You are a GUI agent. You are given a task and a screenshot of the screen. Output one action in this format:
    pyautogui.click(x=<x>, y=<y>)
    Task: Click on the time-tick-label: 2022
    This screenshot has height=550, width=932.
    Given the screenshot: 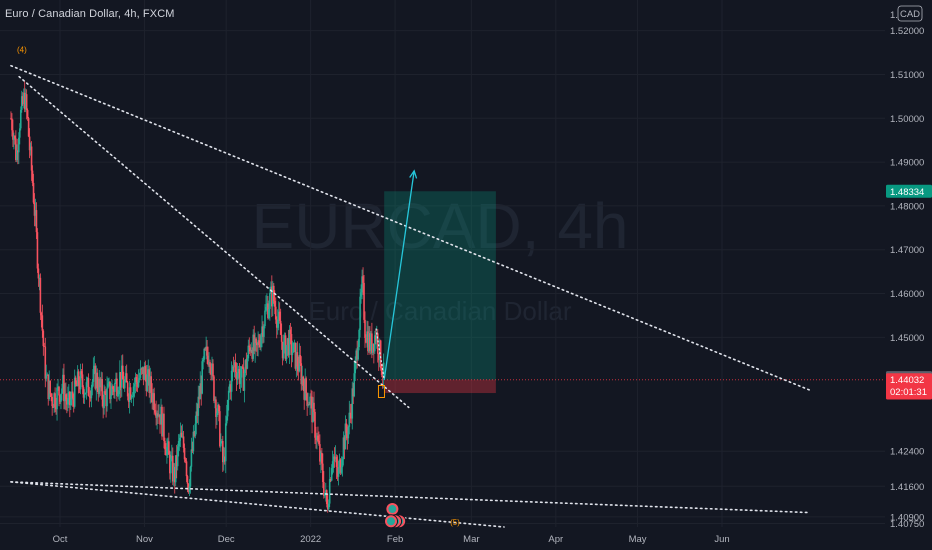 What is the action you would take?
    pyautogui.click(x=310, y=539)
    